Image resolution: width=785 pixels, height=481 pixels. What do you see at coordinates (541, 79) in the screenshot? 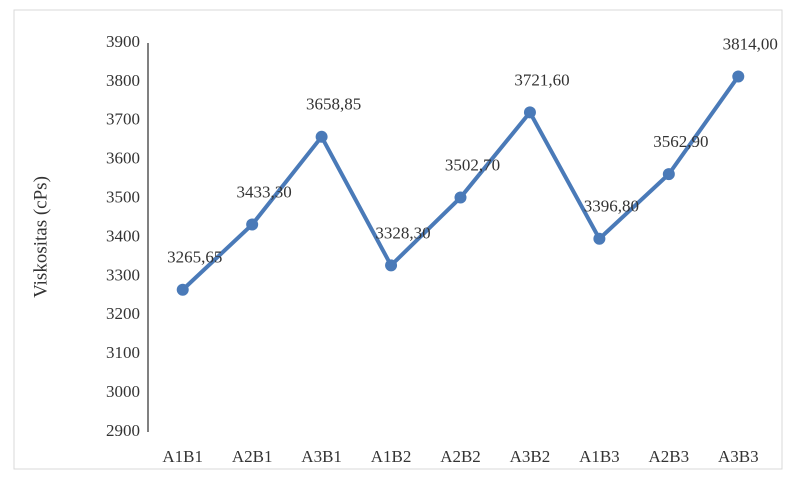
I see `data-label: 3721,60` at bounding box center [541, 79].